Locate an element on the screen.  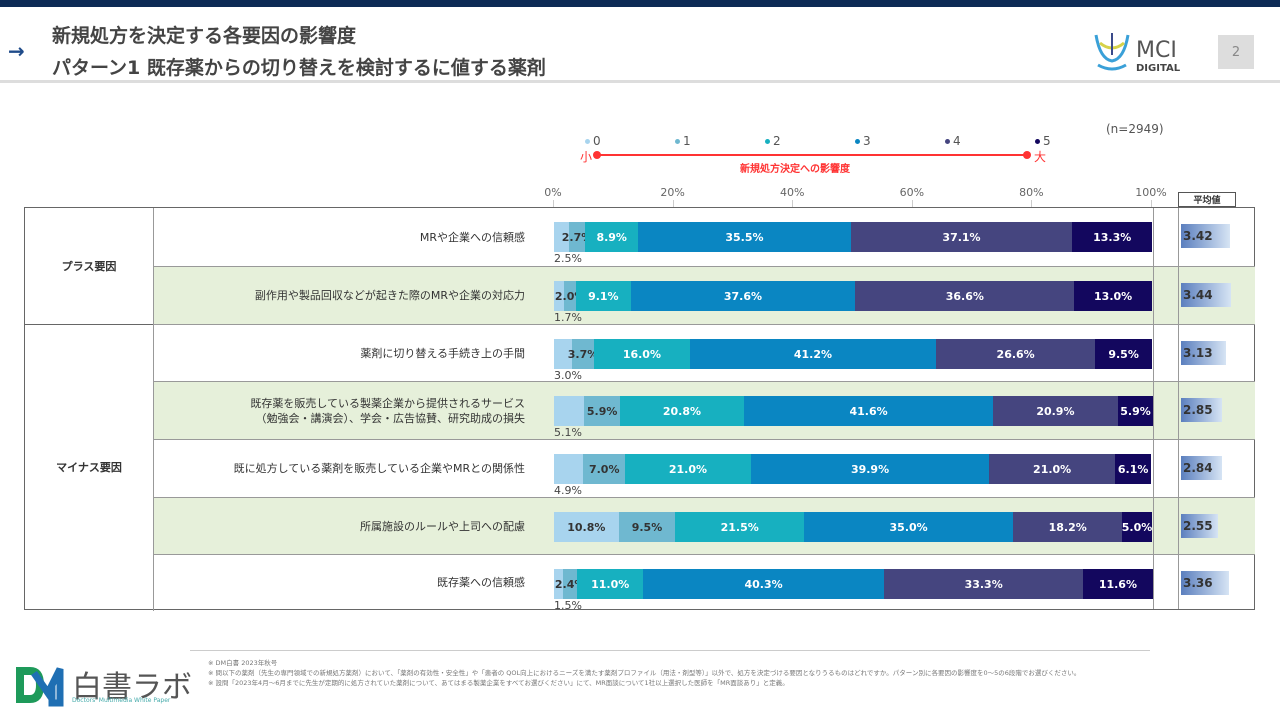
group-label: マイナス要因 is located at coordinates (89, 466).